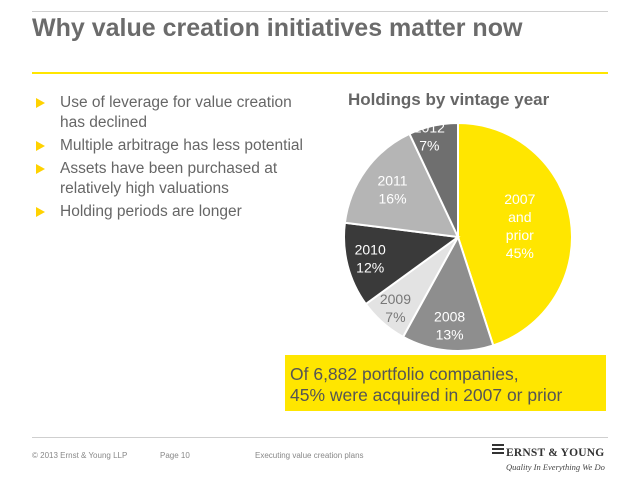 This screenshot has height=479, width=638. Describe the element at coordinates (449, 326) in the screenshot. I see `slice-label-2008: 2008 13%` at that location.